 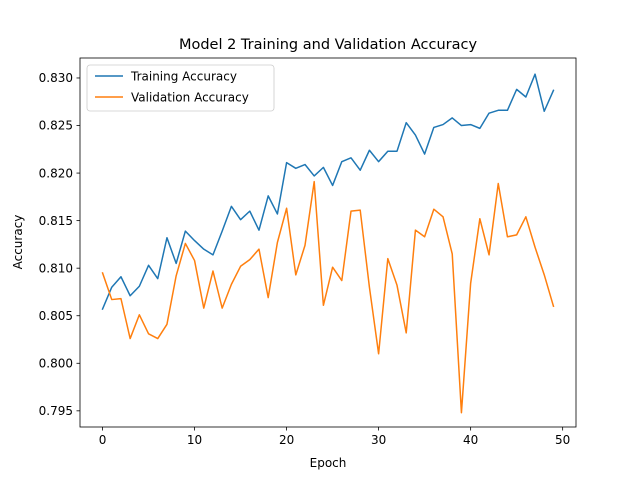 I want to click on y-tick-label: 0.820, so click(x=56, y=173).